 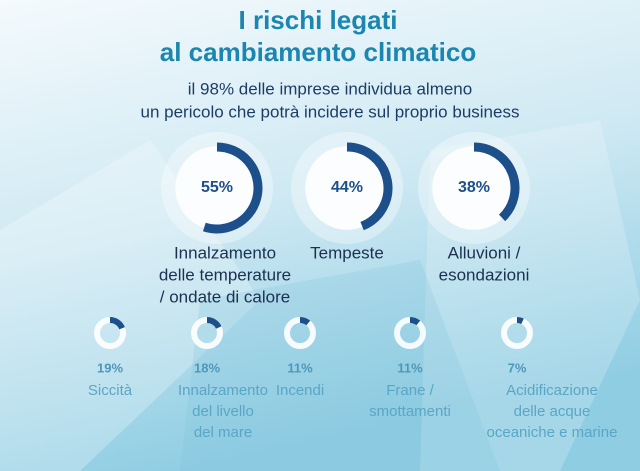 I want to click on category-label: smottamenti, so click(x=410, y=411).